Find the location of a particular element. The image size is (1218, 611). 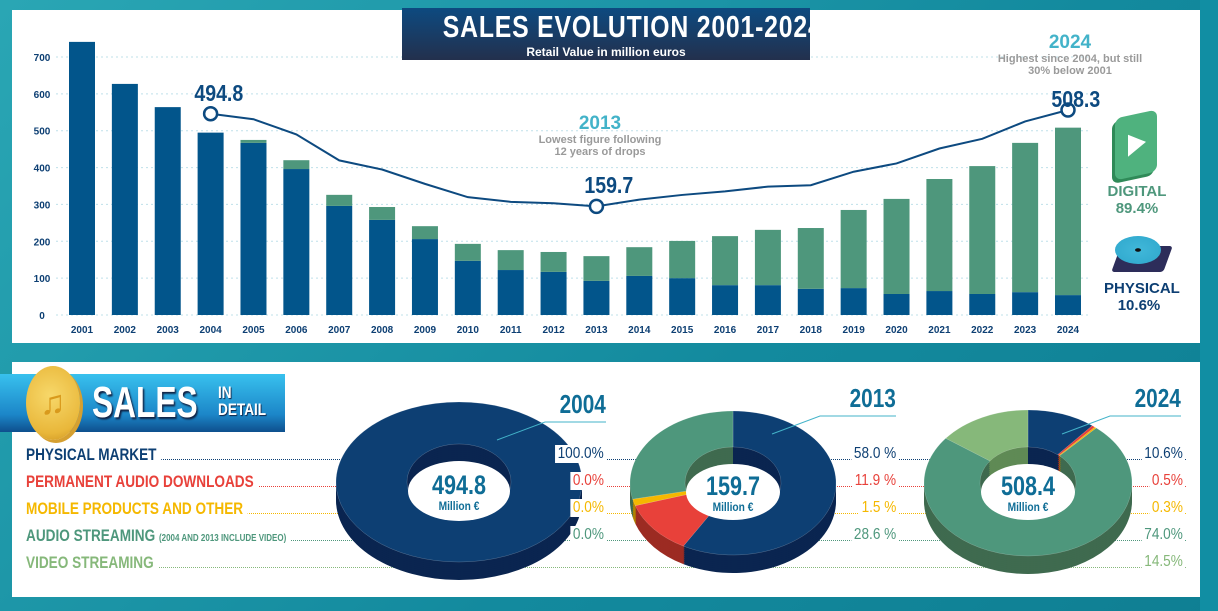

pct-2024: 10.6% is located at coordinates (1163, 454).